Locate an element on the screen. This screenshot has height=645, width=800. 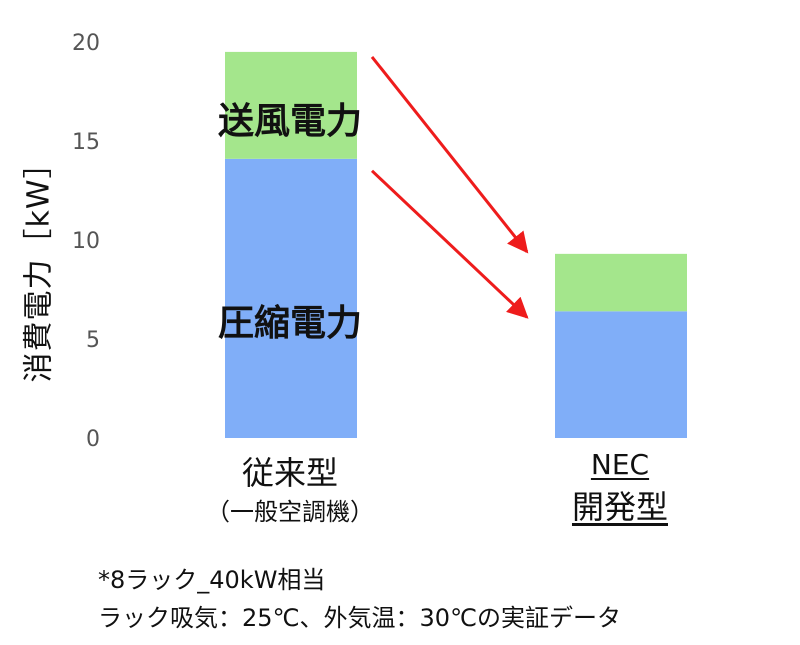
segment-label-compressor-power: 圧縮電力 is located at coordinates (289, 323).